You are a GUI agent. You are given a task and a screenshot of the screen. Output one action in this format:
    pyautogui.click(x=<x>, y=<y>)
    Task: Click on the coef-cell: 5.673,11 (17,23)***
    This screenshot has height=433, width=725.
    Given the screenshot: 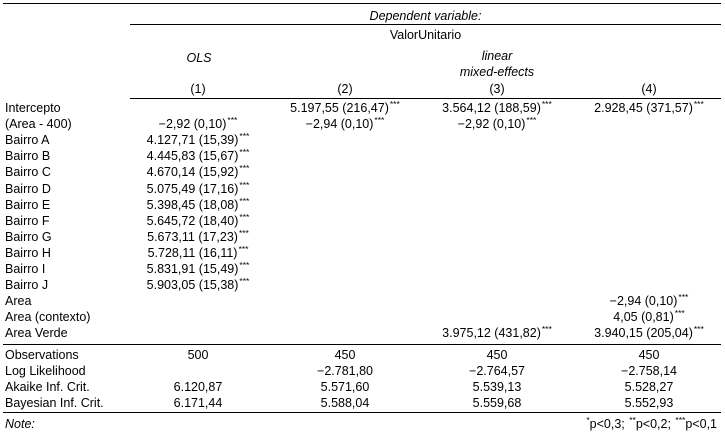 What is the action you would take?
    pyautogui.click(x=198, y=236)
    